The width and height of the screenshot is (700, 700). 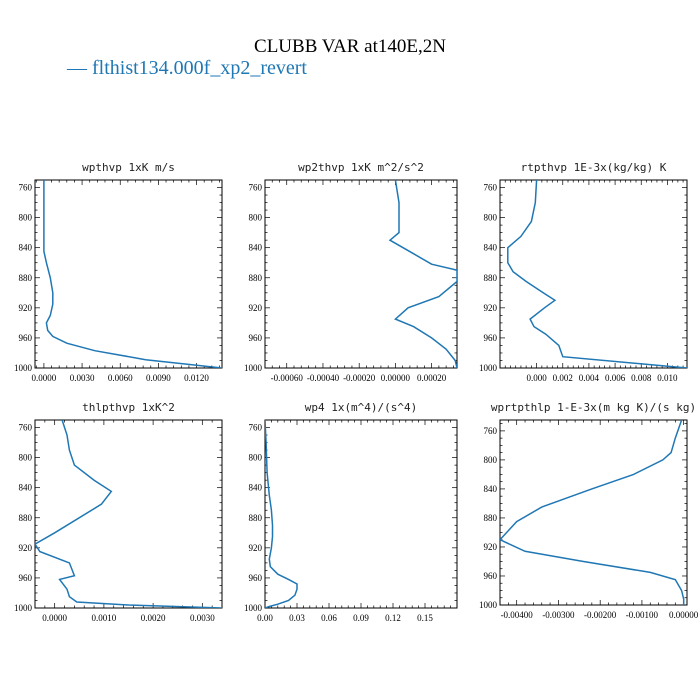 I want to click on panel-title: wp4 1x(m^4)/(s^4), so click(x=361, y=407).